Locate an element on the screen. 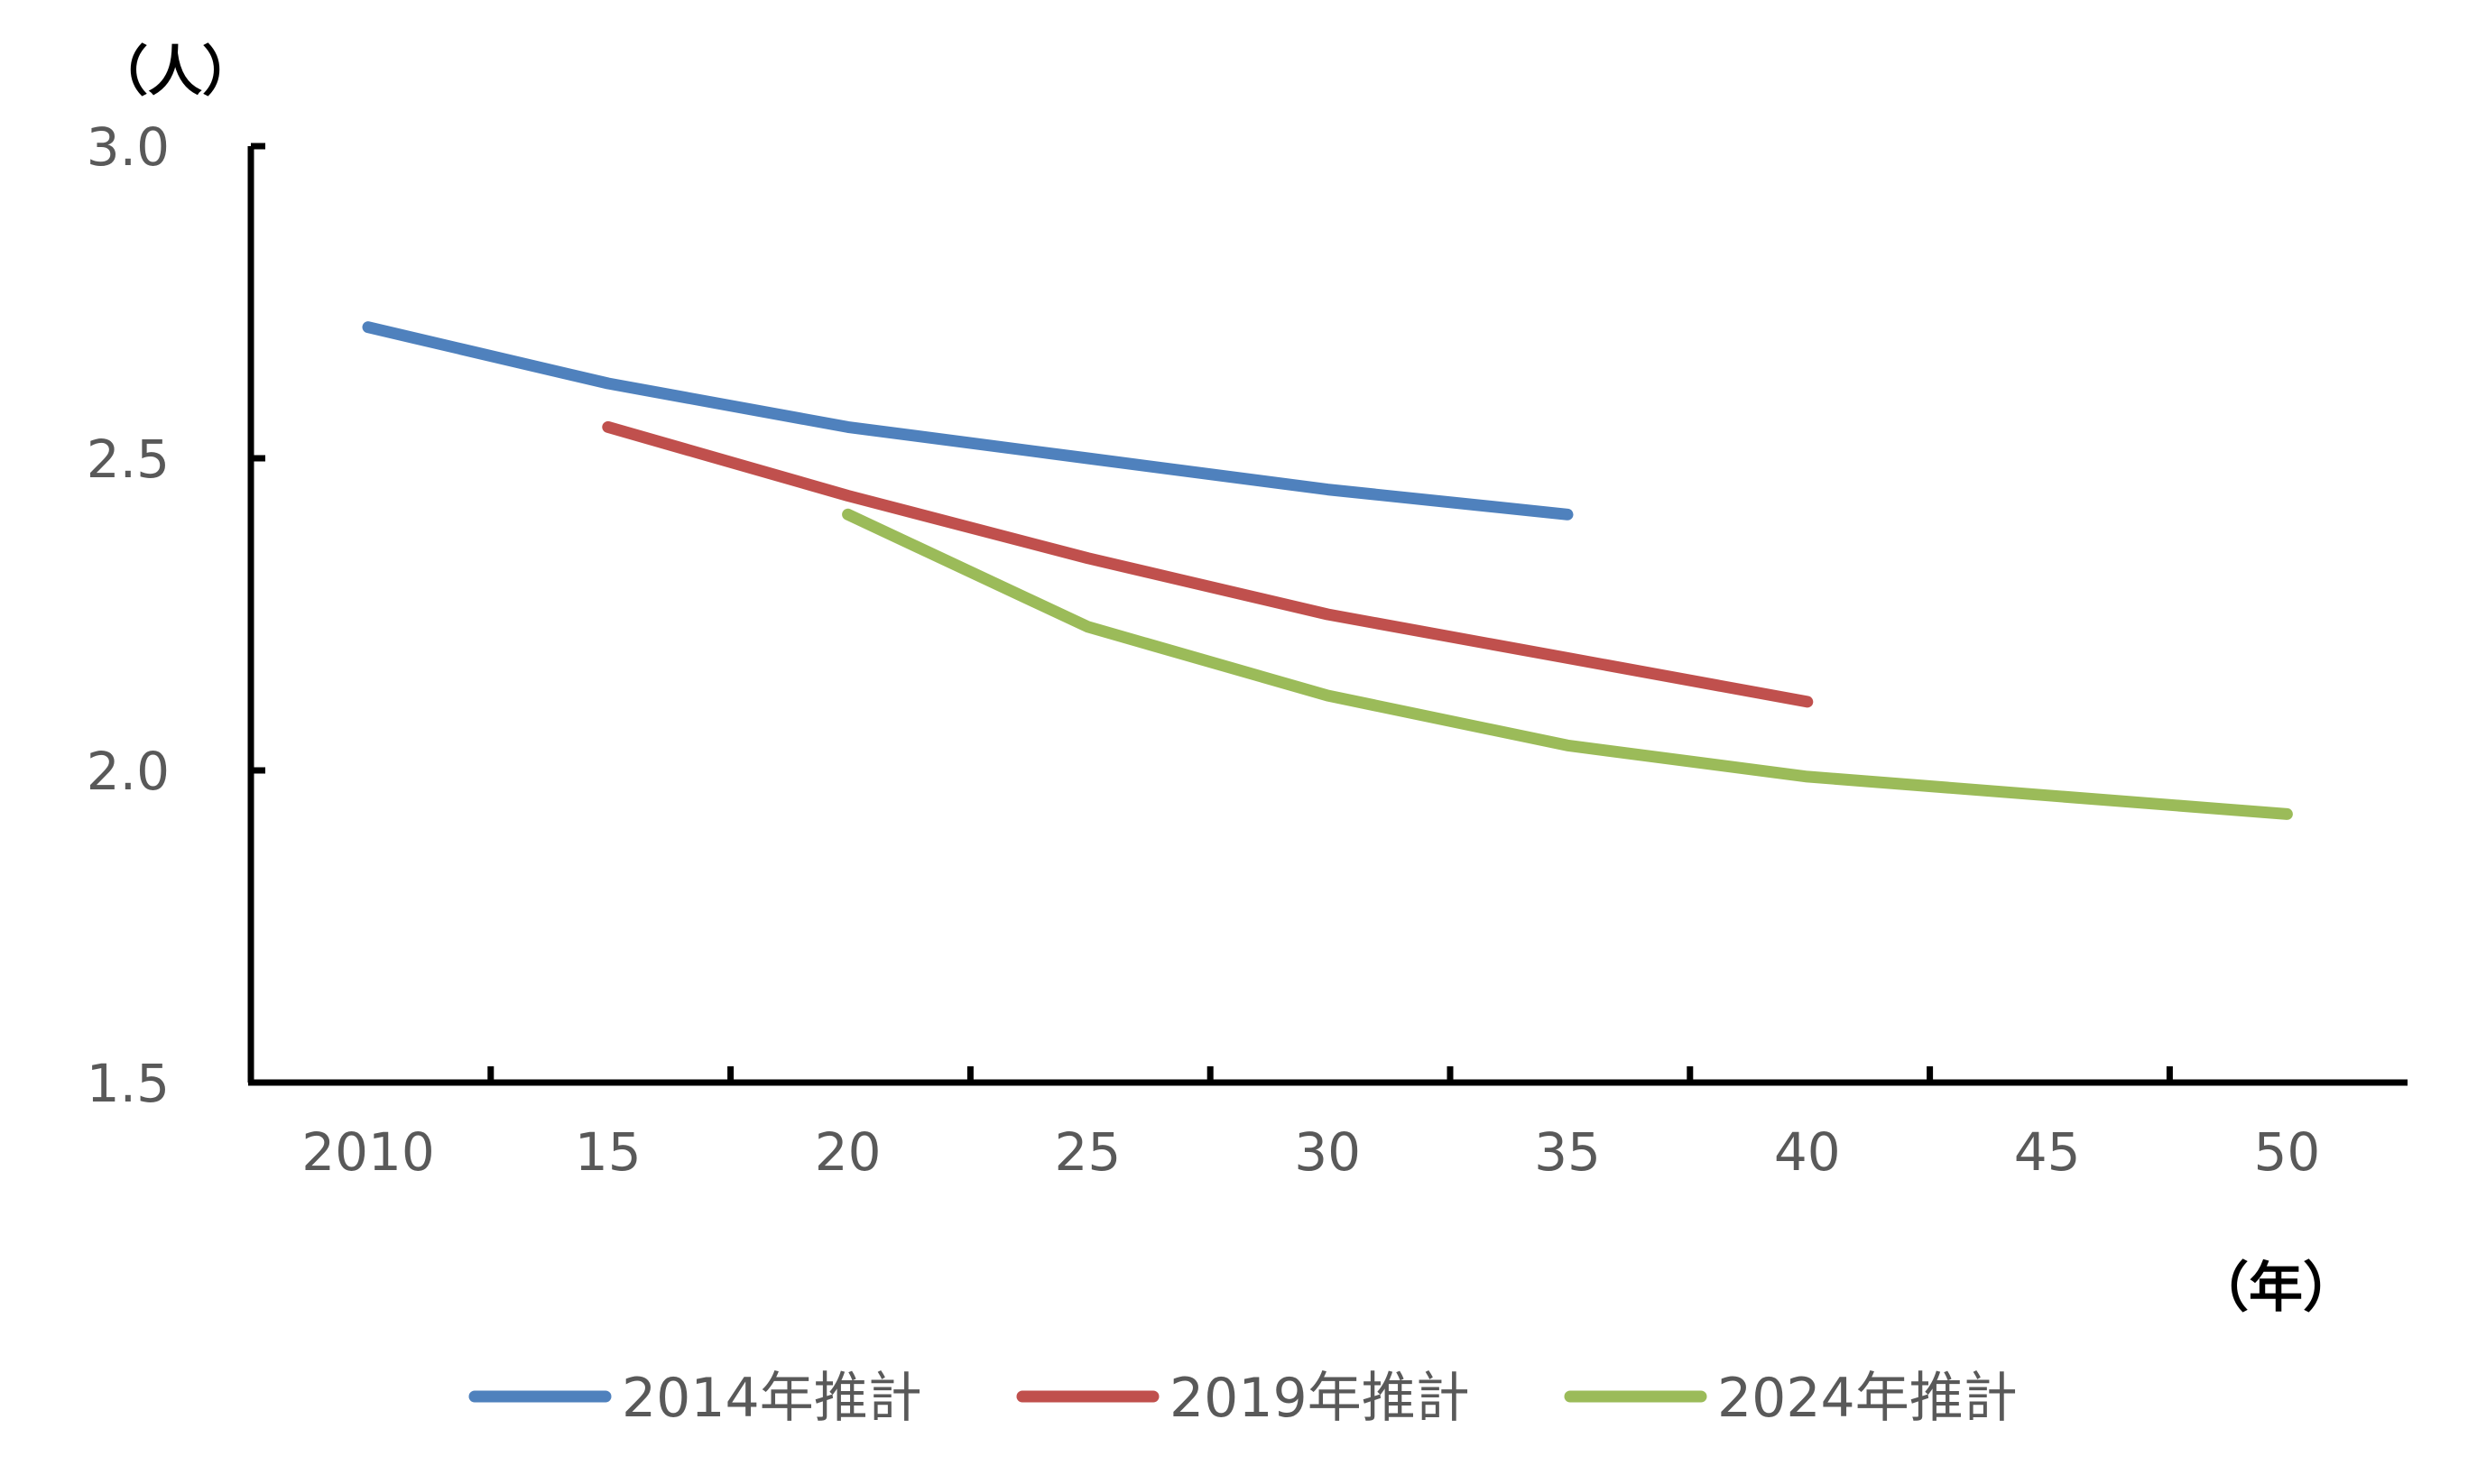 The width and height of the screenshot is (2468, 1484). legend-label-3: 2024年推計 is located at coordinates (1868, 1398).